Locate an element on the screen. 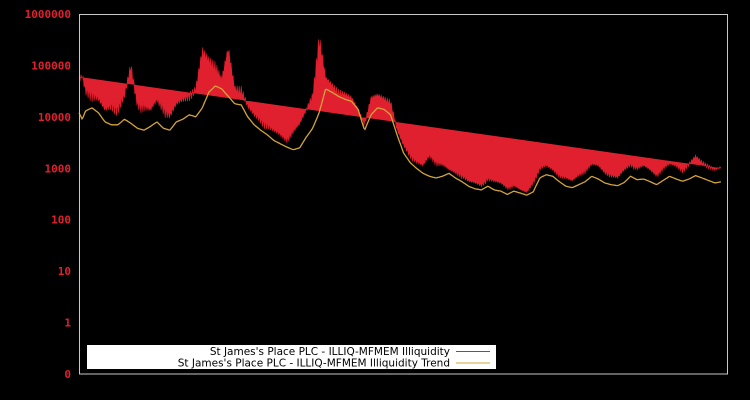 This screenshot has width=750, height=400. y-tick-label: 0 is located at coordinates (67, 374).